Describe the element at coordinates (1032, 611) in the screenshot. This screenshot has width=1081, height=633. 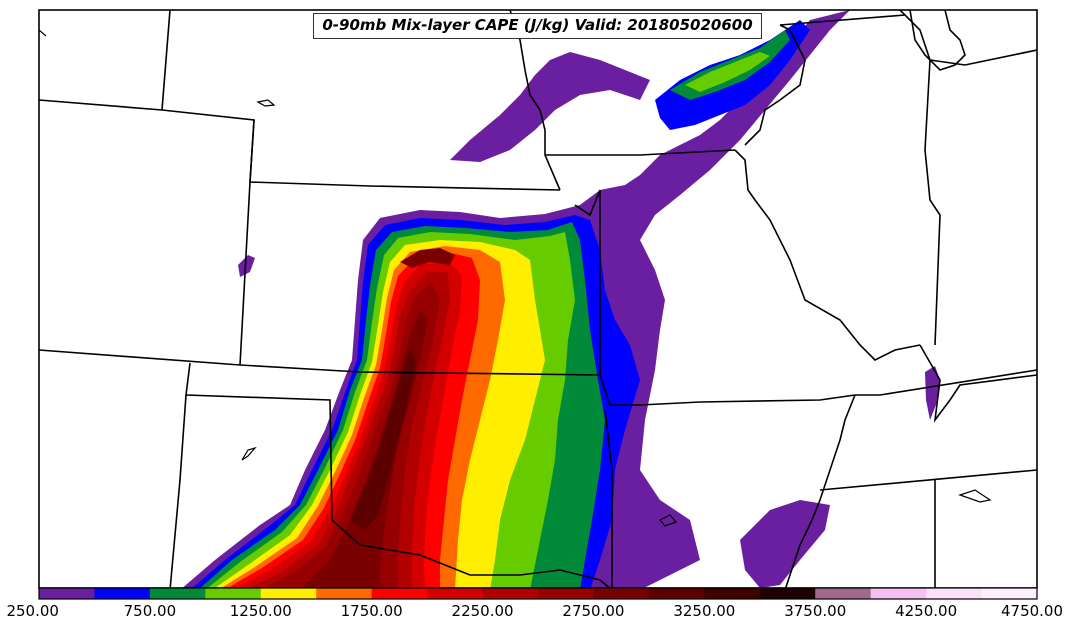
I see `colorbar-tick-label: 4750.00` at that location.